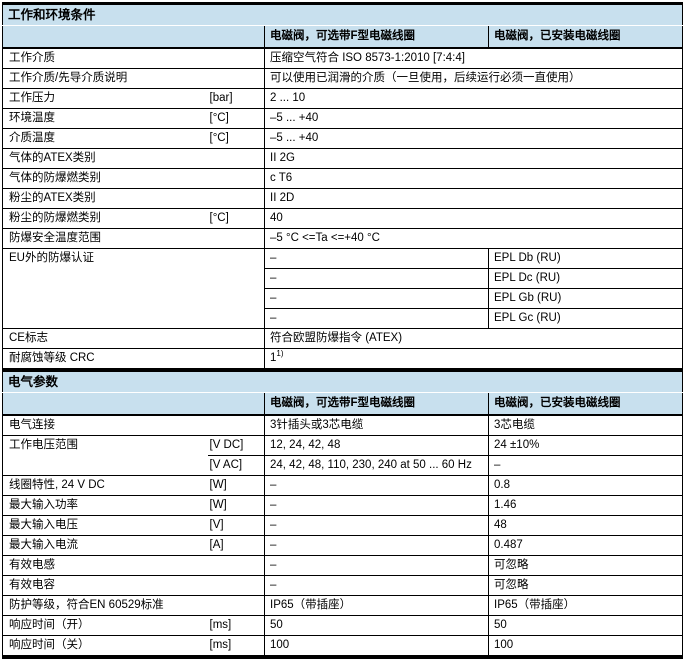 The height and width of the screenshot is (661, 684). What do you see at coordinates (473, 158) in the screenshot?
I see `row-value-span: II 2G` at bounding box center [473, 158].